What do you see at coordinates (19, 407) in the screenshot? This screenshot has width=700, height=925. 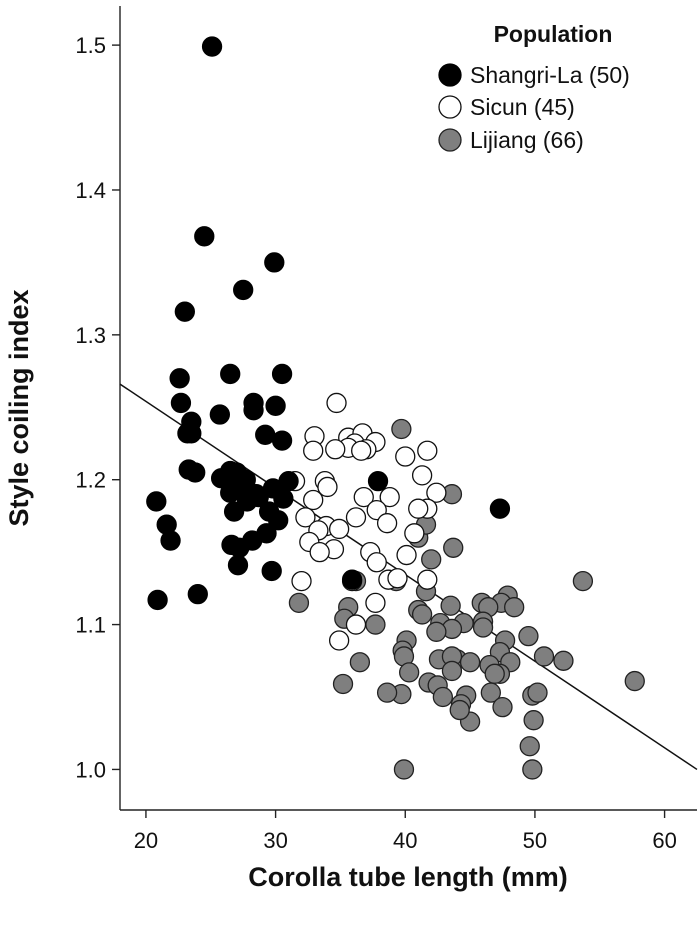 I see `y-axis-title: Style coiling index` at bounding box center [19, 407].